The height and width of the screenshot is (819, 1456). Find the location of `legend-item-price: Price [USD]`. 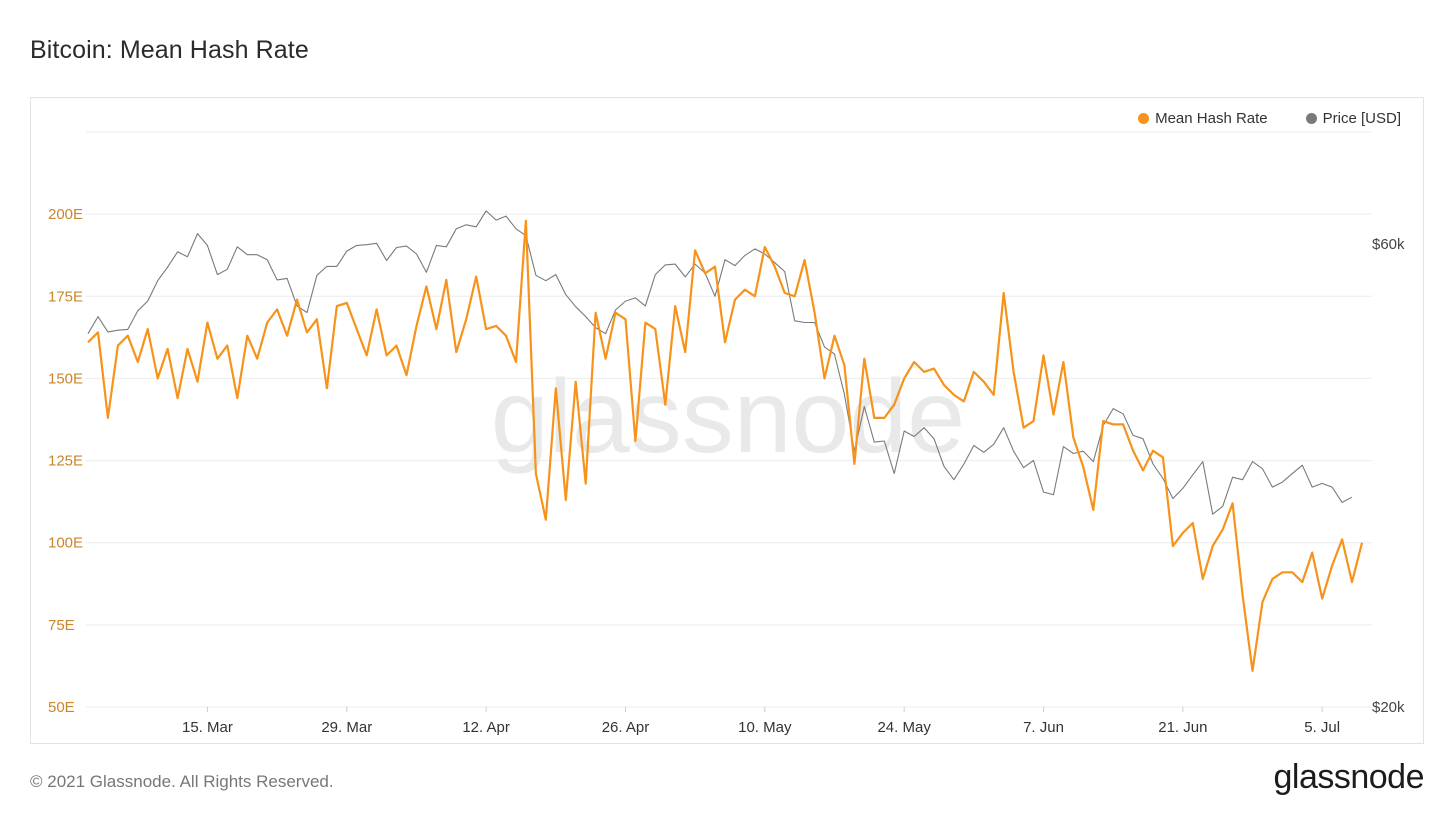

legend-item-price: Price [USD] is located at coordinates (1353, 118).